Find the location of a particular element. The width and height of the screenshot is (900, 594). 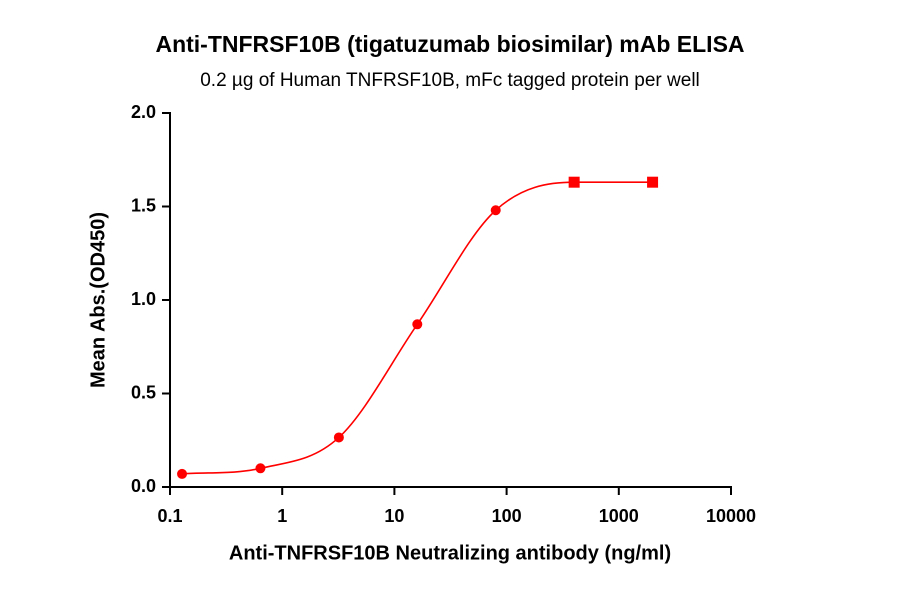

y-tick-label: 2.0 is located at coordinates (143, 112).